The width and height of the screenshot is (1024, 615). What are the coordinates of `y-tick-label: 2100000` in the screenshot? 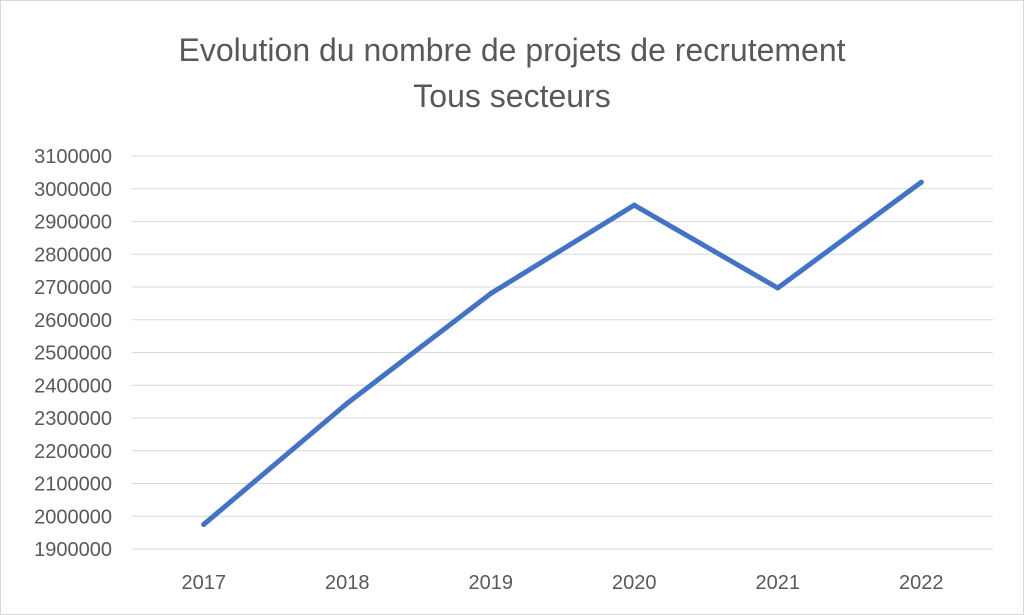 It's located at (73, 485).